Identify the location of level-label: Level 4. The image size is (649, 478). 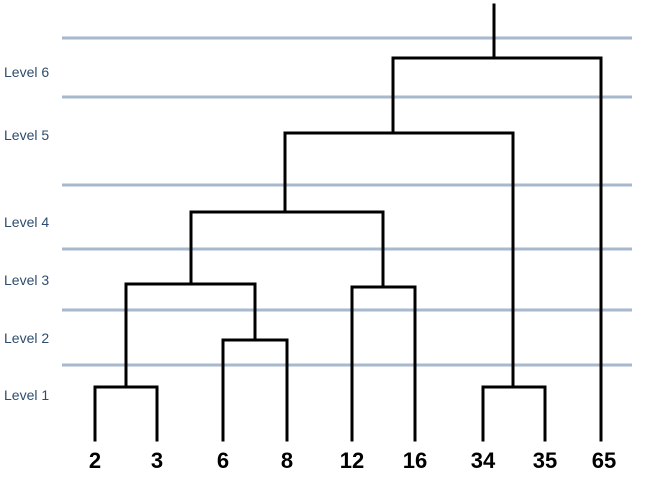
(26, 222).